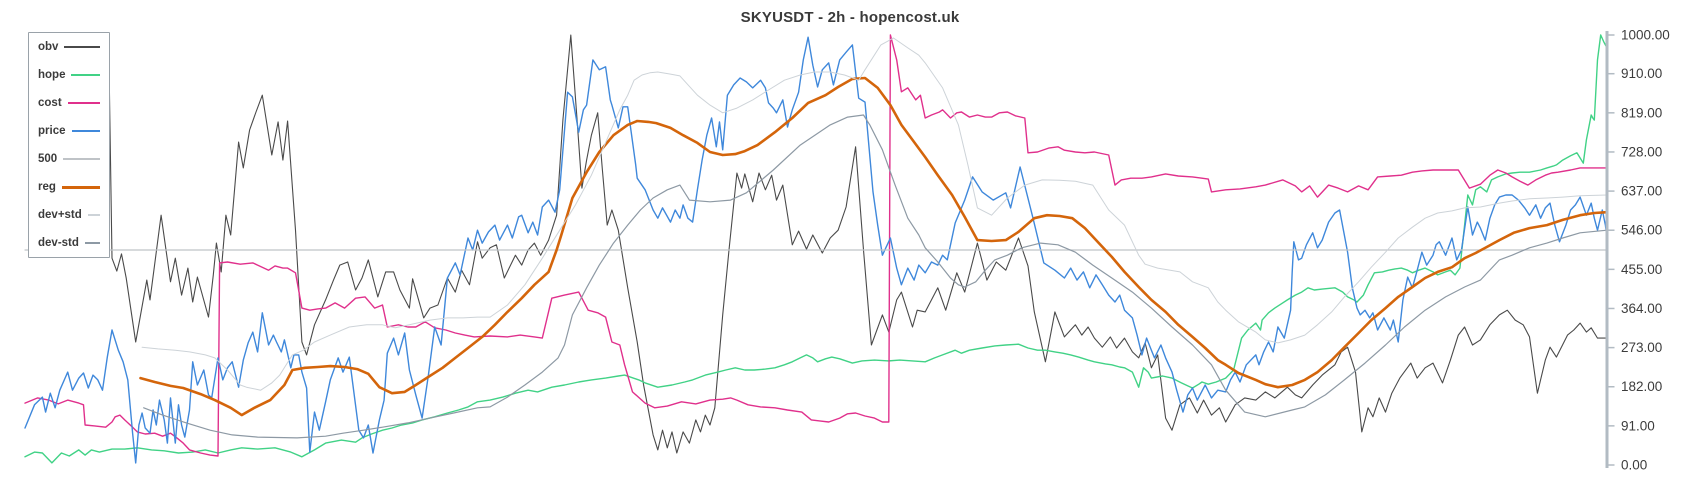  I want to click on y-tick-label: 637.00, so click(1641, 191).